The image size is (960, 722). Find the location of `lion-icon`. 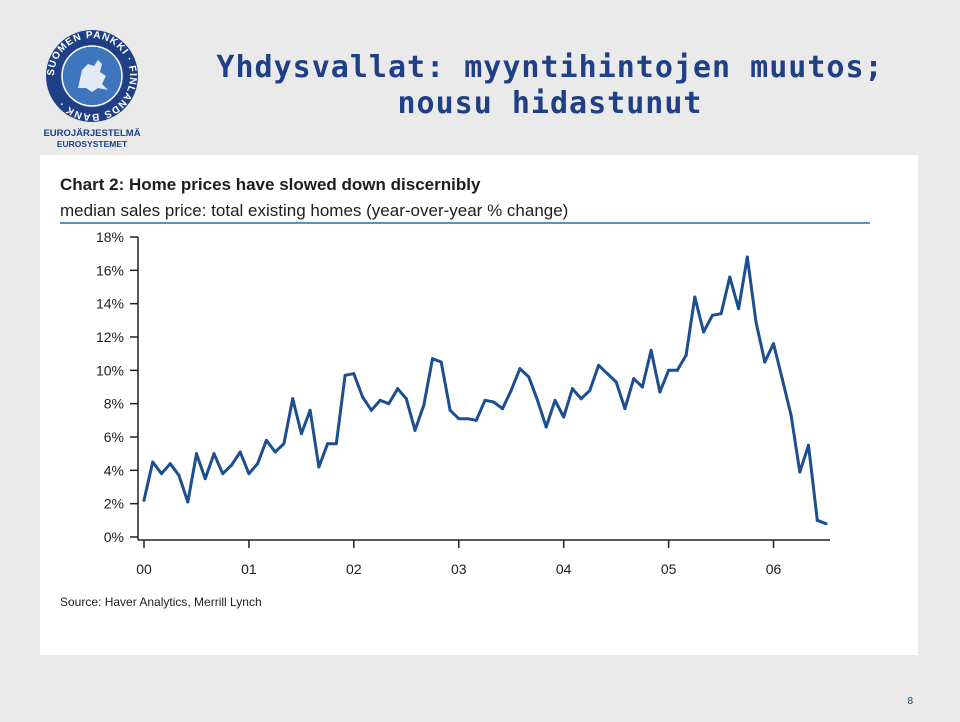

lion-icon is located at coordinates (93, 76).